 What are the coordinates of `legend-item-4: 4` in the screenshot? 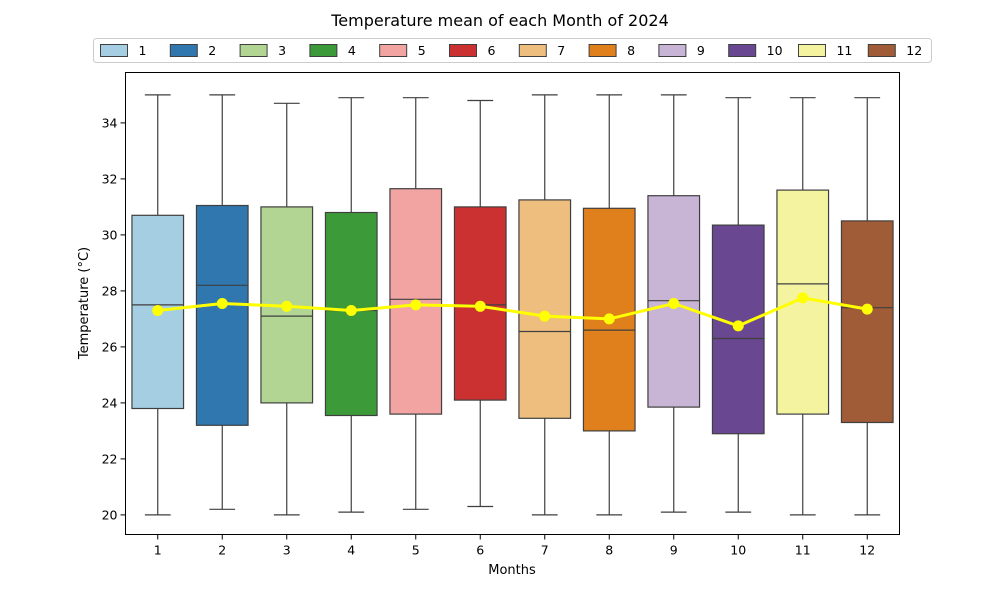 It's located at (332, 50).